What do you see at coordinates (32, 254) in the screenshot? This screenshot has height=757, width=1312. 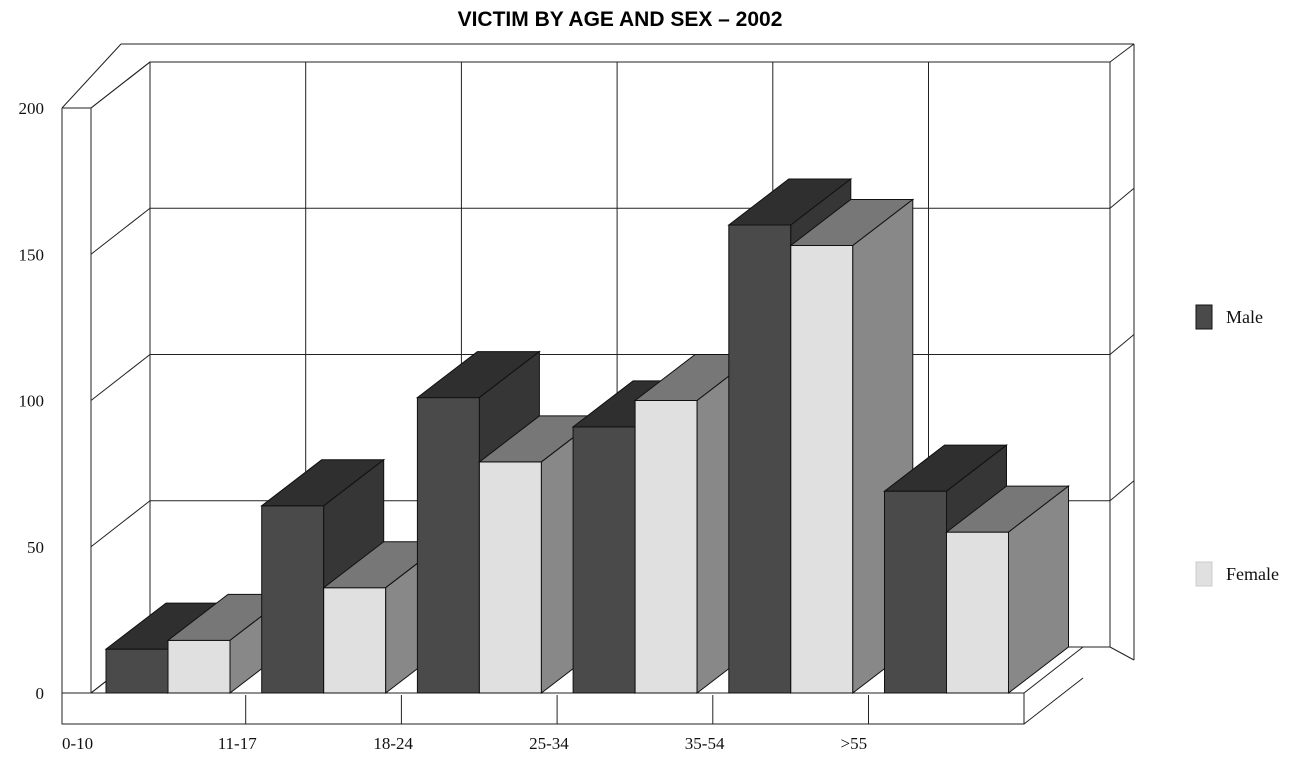 I see `y-tick-label-150: 150` at bounding box center [32, 254].